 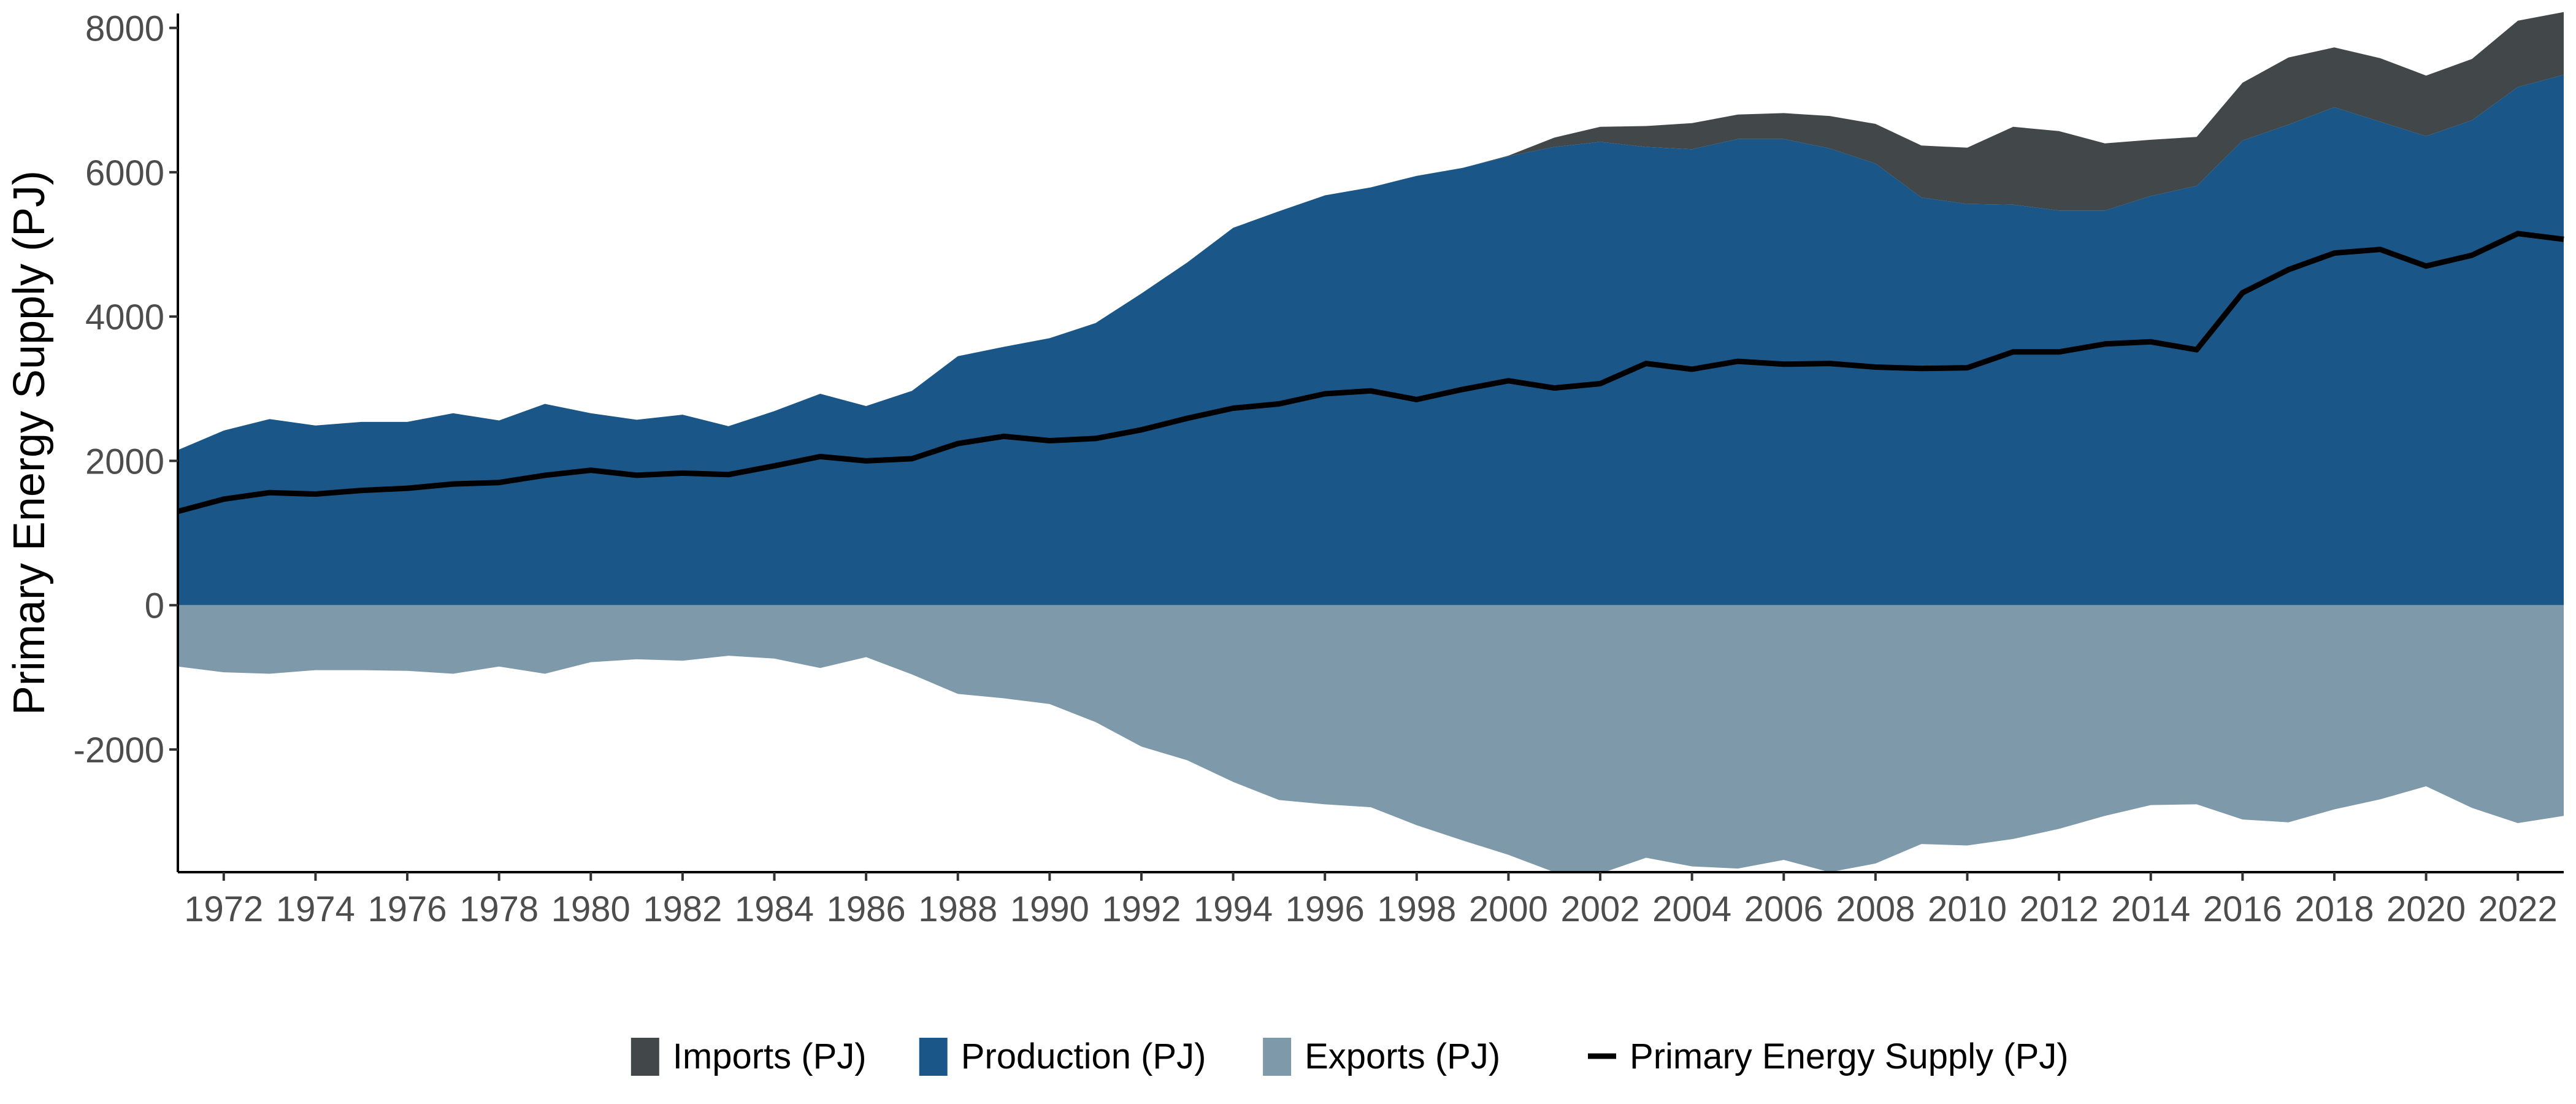 What do you see at coordinates (315, 909) in the screenshot?
I see `x-tick-label: 1974` at bounding box center [315, 909].